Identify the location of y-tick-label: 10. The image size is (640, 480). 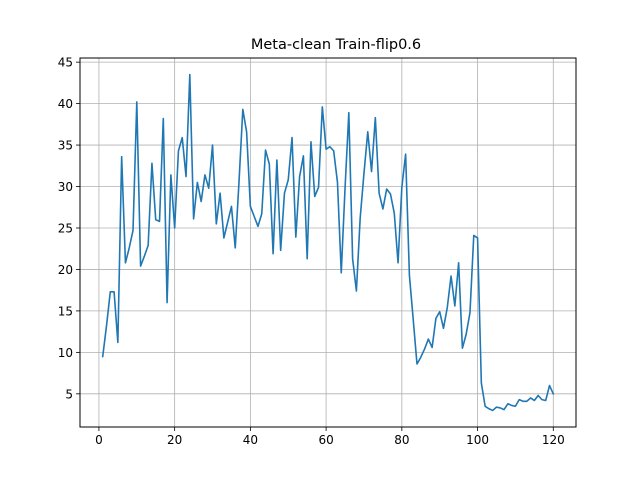
(65, 353).